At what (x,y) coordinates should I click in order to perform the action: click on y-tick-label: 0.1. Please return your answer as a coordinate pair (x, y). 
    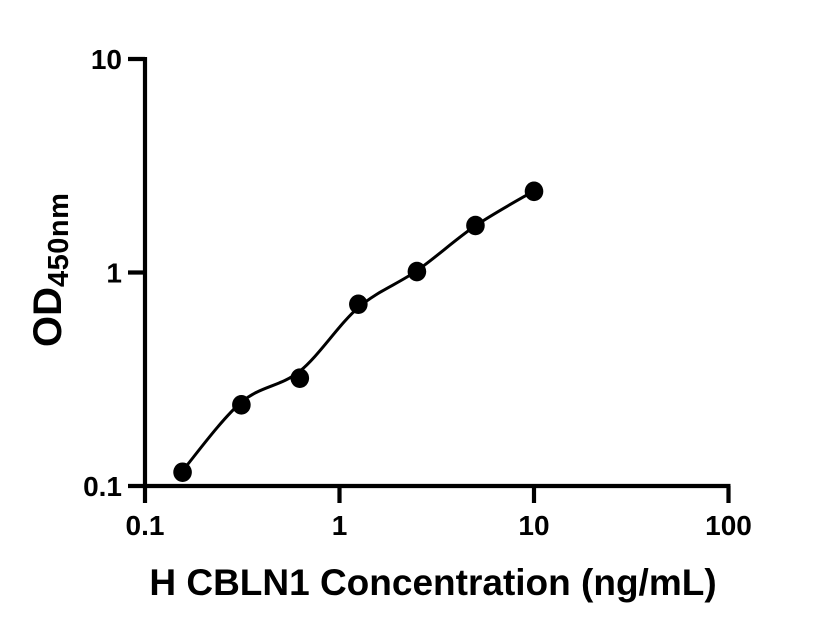
    Looking at the image, I should click on (102, 486).